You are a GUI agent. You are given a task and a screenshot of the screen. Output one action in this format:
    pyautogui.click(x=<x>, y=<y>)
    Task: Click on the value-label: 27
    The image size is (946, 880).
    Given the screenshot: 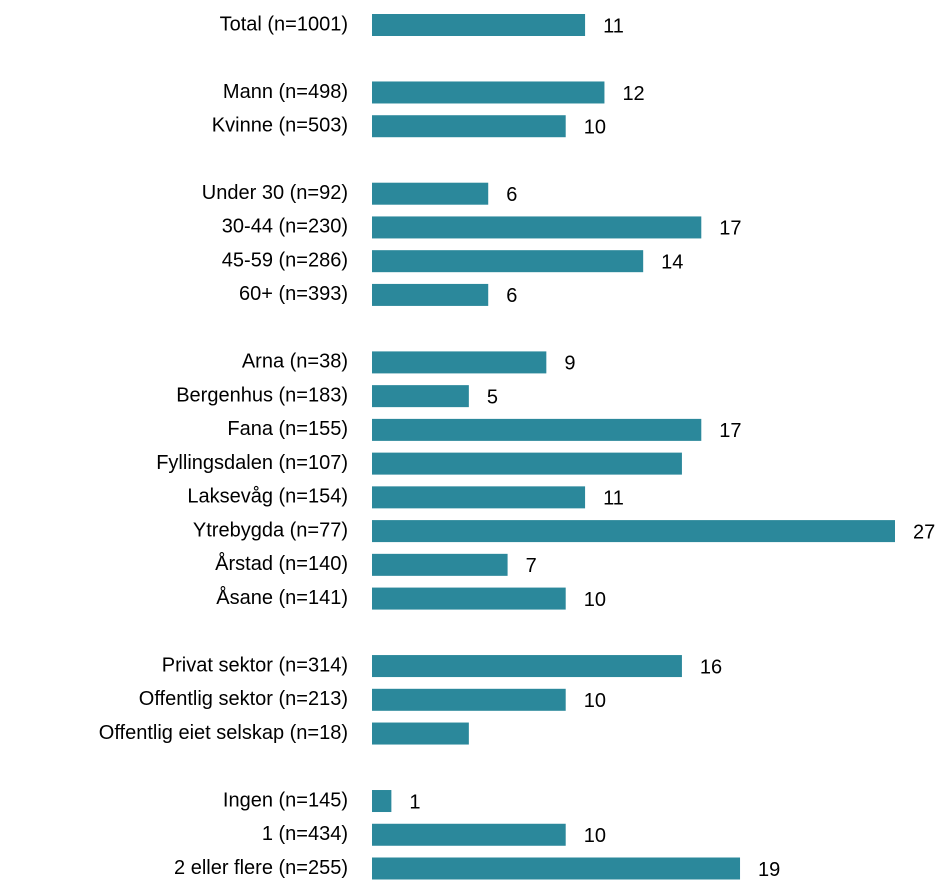 What is the action you would take?
    pyautogui.click(x=924, y=532)
    